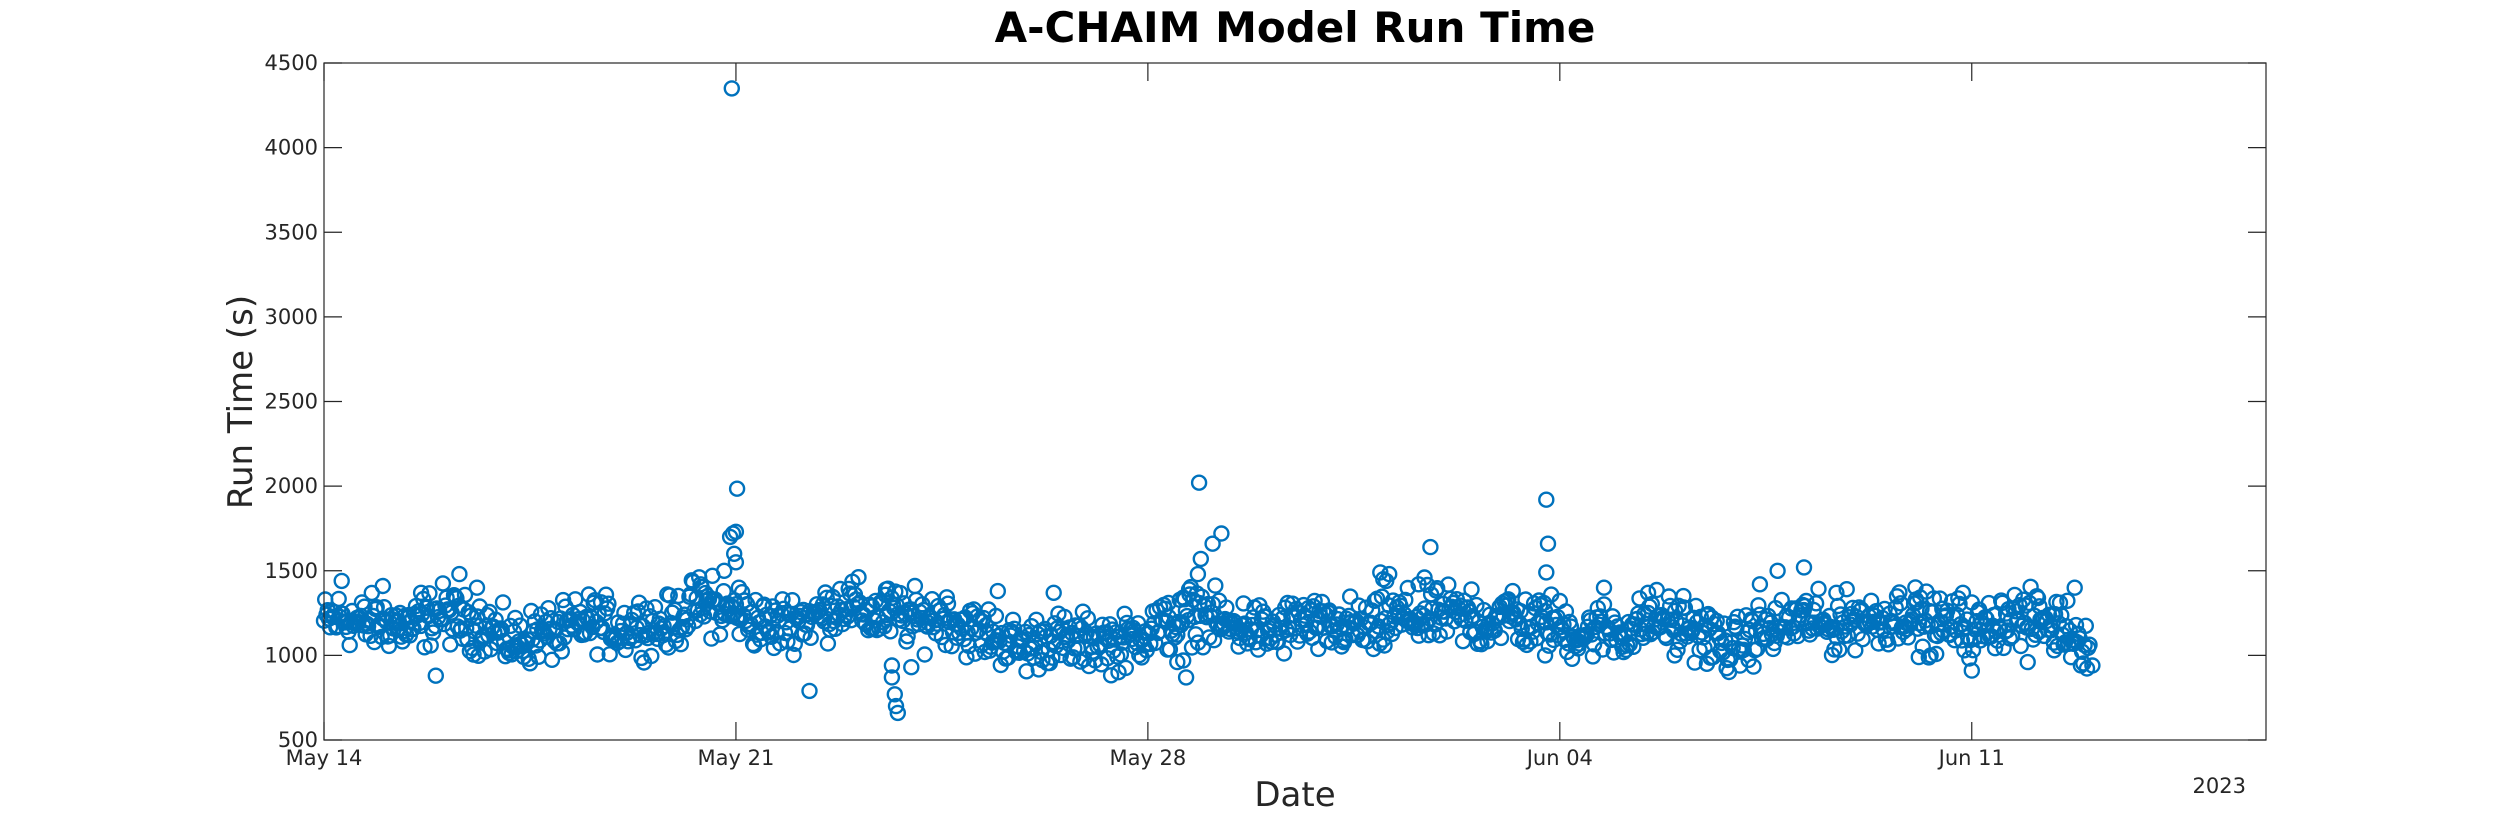  What do you see at coordinates (324, 758) in the screenshot?
I see `x-tick-label: May 14` at bounding box center [324, 758].